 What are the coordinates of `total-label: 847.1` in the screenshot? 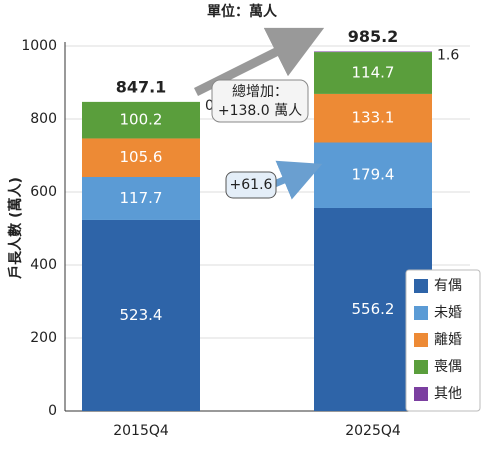 It's located at (141, 86).